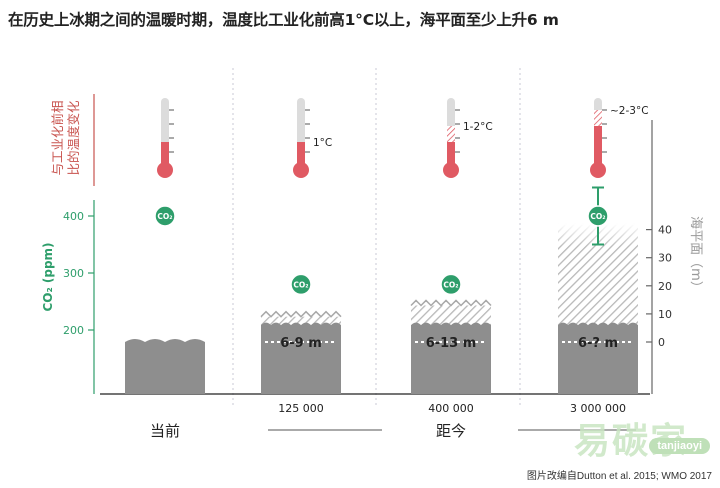  I want to click on temperature-label-2: 1-2°C, so click(478, 127).